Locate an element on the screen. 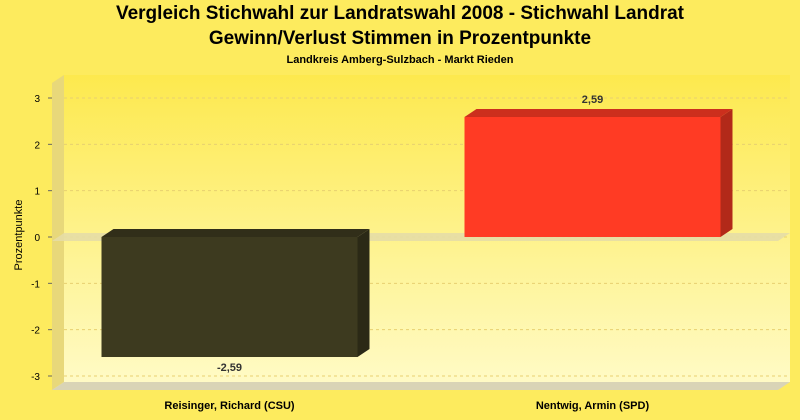 Image resolution: width=800 pixels, height=420 pixels. y-tick-label: 2 is located at coordinates (37, 145).